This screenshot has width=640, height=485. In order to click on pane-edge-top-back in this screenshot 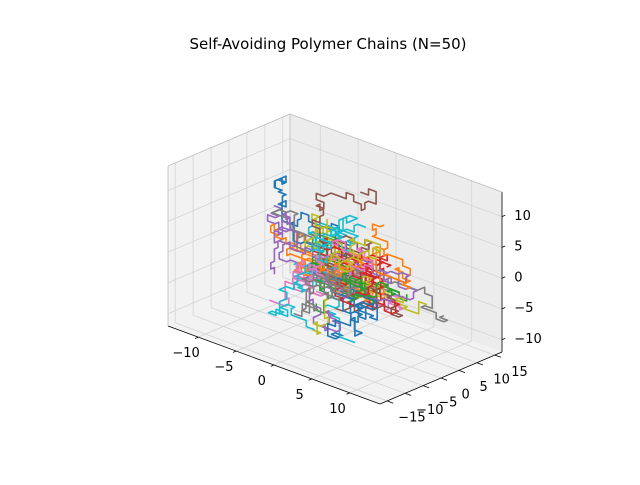, I will do `click(396, 153)`.